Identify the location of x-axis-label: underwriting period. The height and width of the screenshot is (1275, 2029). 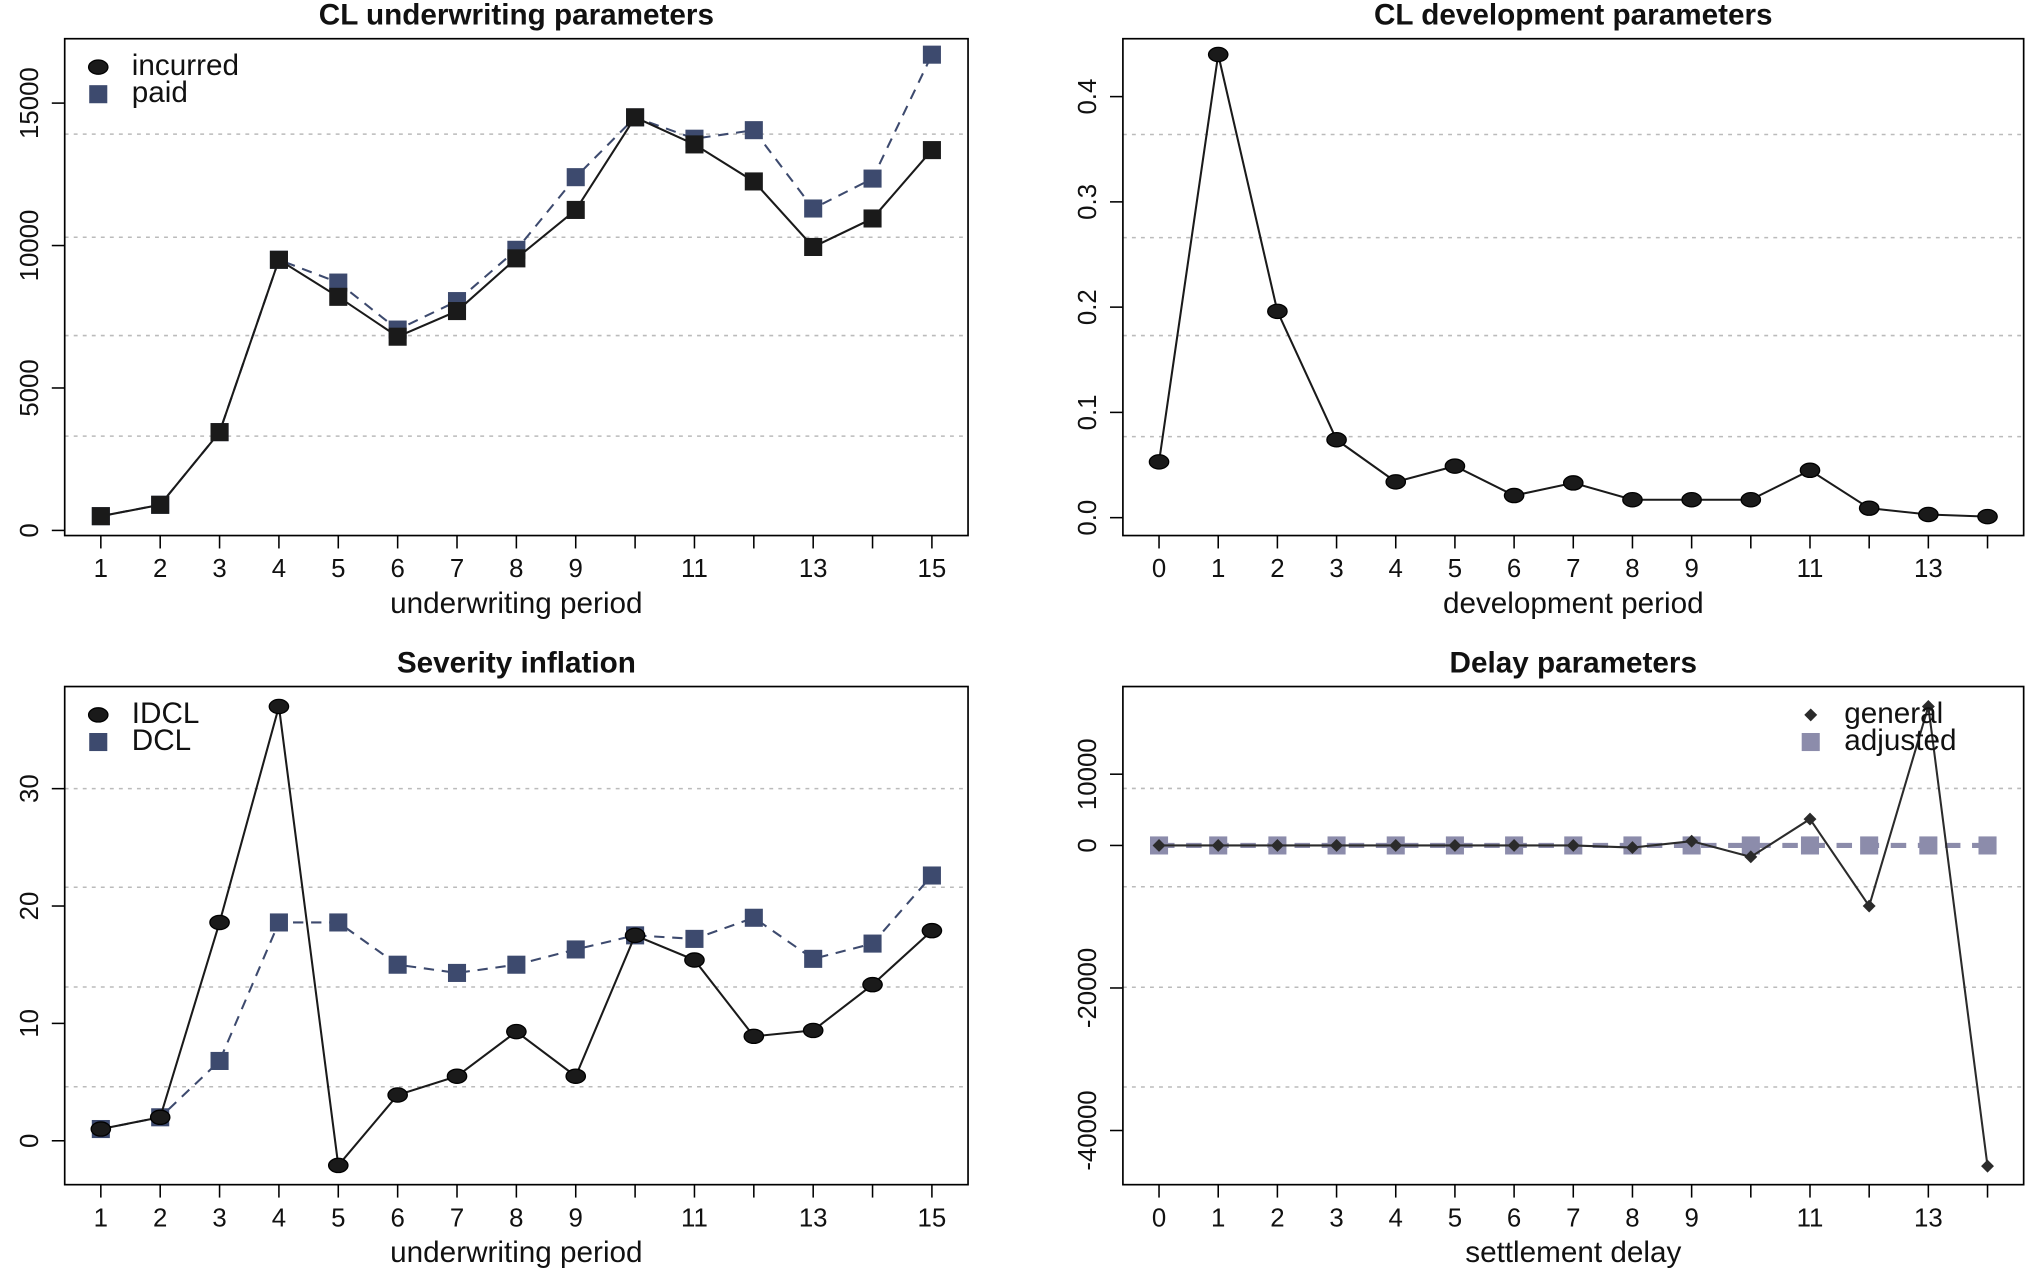
(516, 603).